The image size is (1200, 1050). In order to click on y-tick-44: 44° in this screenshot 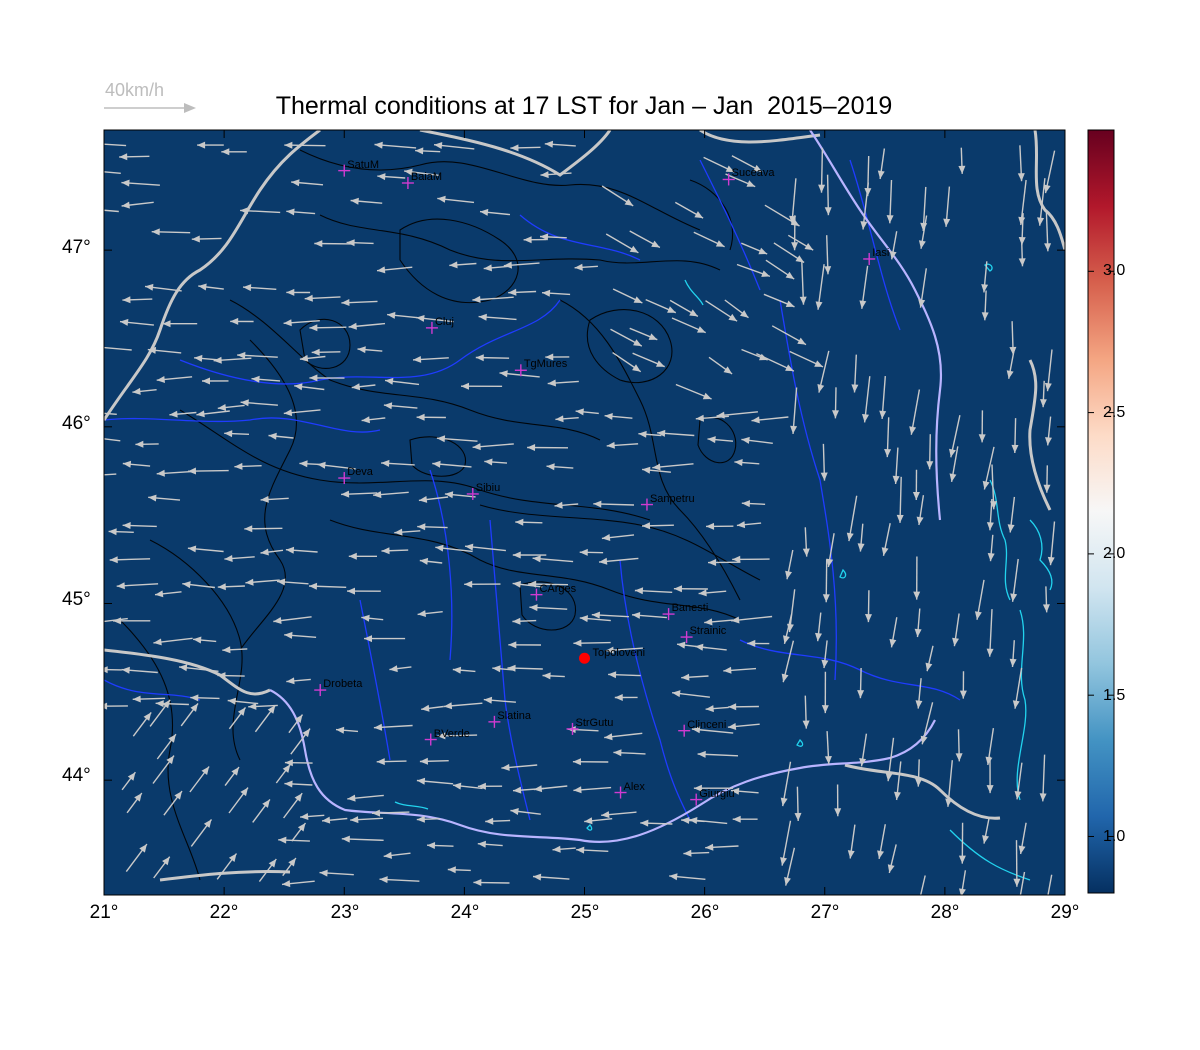, I will do `click(76, 775)`.